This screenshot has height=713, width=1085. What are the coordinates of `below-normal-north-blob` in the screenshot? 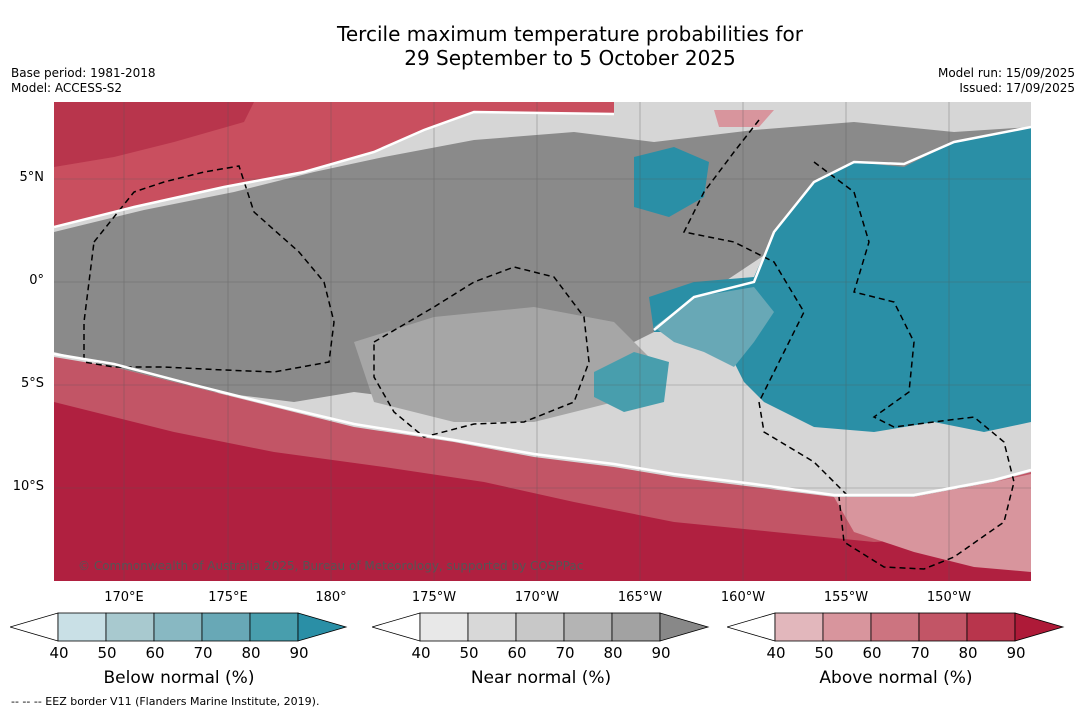 It's located at (671, 182).